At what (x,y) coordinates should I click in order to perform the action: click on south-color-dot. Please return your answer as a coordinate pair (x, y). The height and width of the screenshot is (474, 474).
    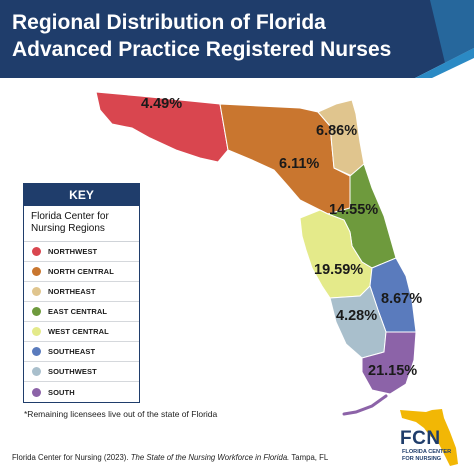
    Looking at the image, I should click on (36, 392).